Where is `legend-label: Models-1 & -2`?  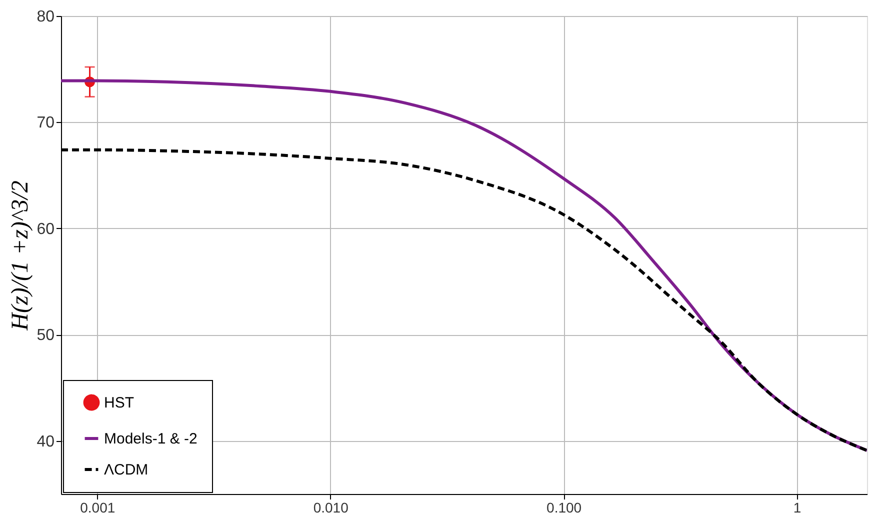
legend-label: Models-1 & -2 is located at coordinates (151, 439).